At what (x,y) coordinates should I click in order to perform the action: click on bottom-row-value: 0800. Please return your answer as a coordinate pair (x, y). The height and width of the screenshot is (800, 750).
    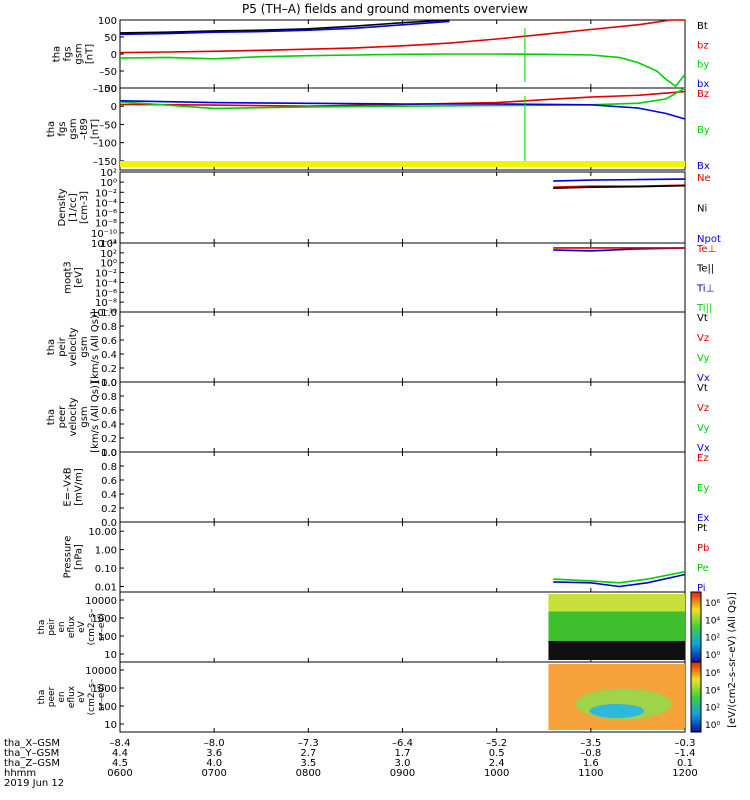
    Looking at the image, I should click on (308, 773).